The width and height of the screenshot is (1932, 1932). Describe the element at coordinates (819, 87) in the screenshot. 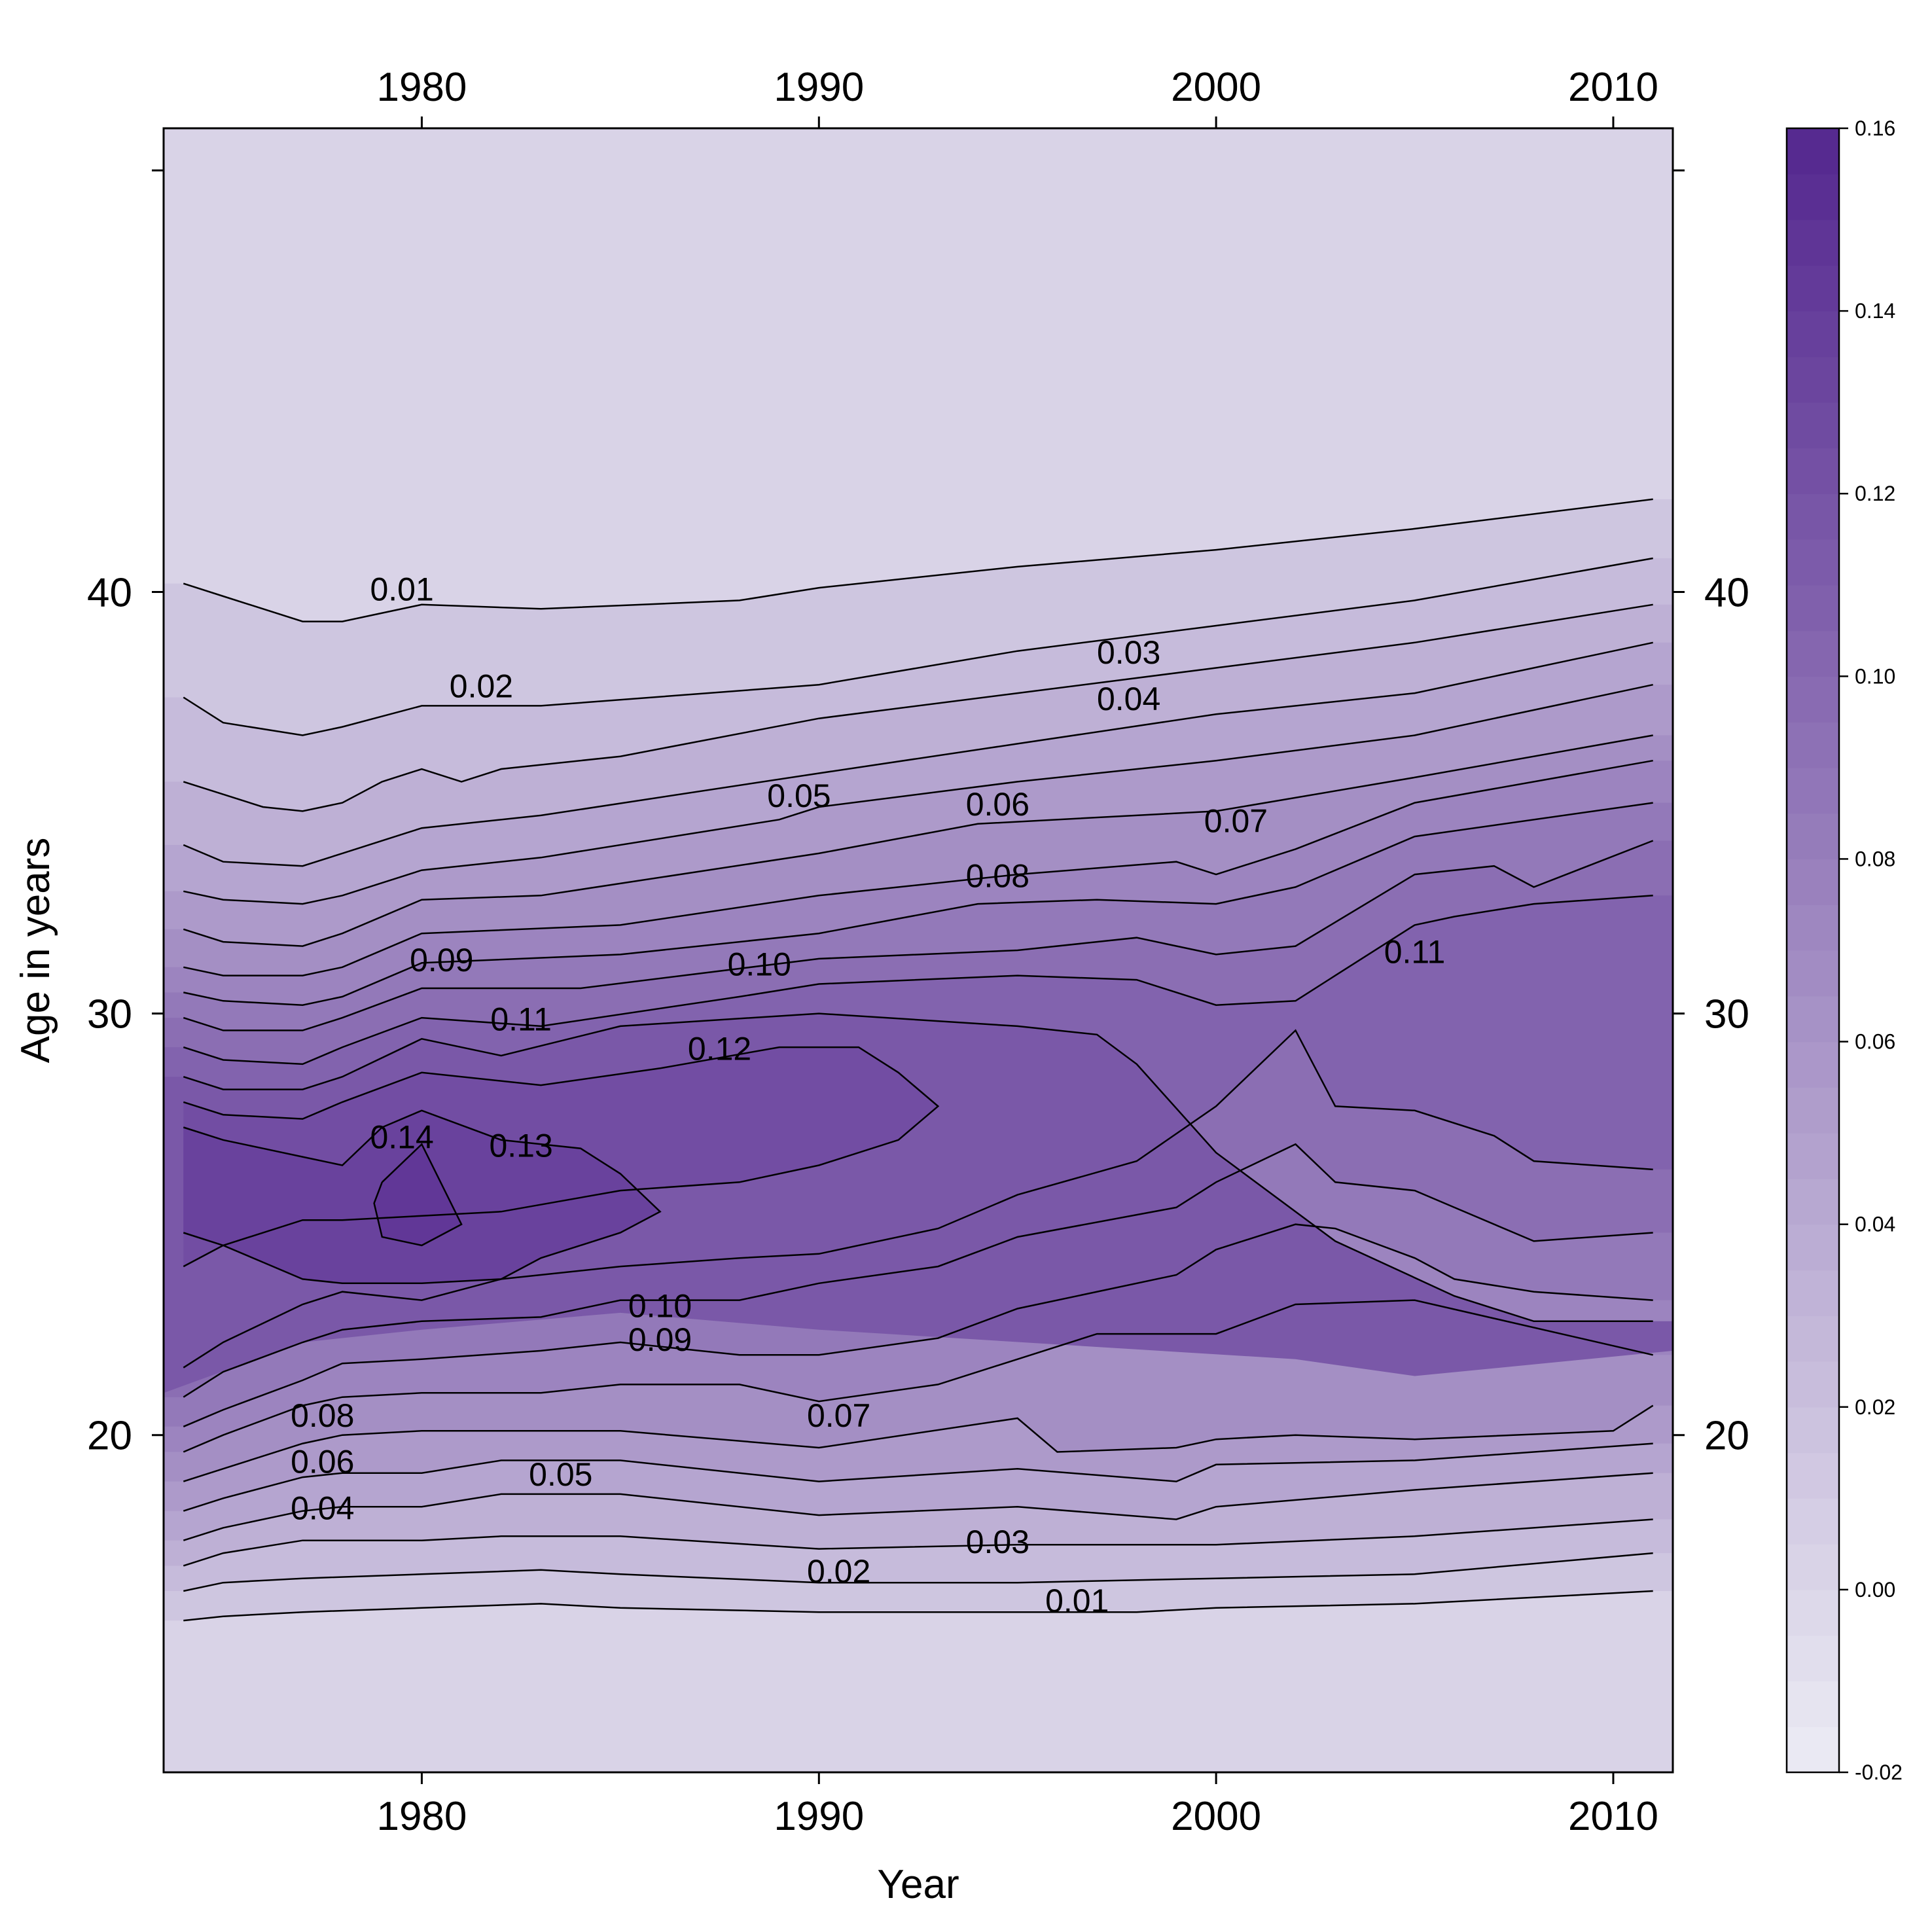

I see `x-tick-label-top: 1990` at that location.